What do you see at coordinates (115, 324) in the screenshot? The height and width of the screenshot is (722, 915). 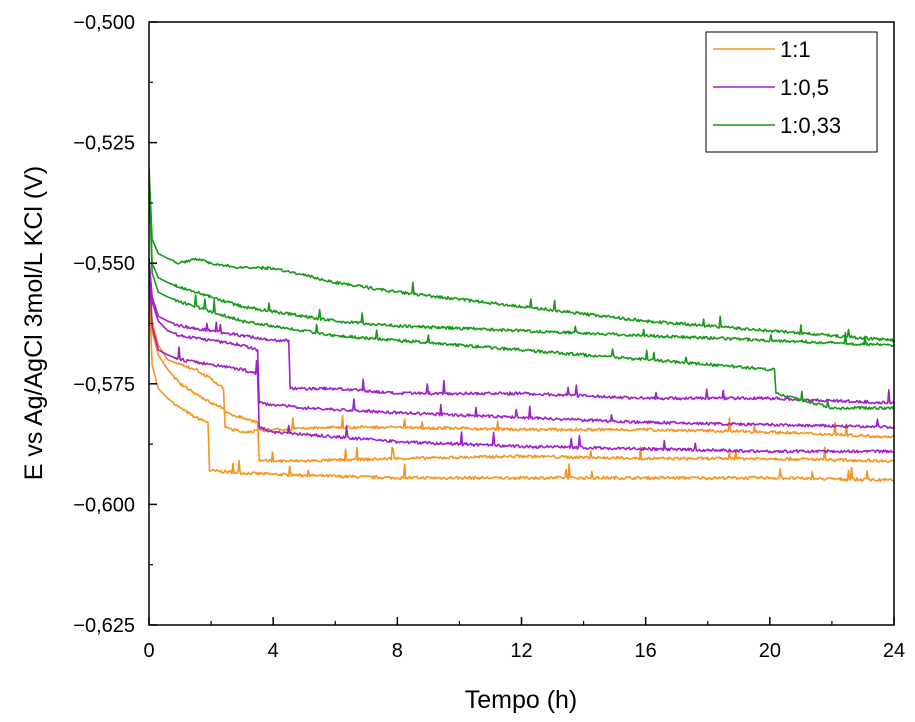 I see `y-axis: −0,500 −0,525 −0,550 −0,575 −0,600 −0,625` at bounding box center [115, 324].